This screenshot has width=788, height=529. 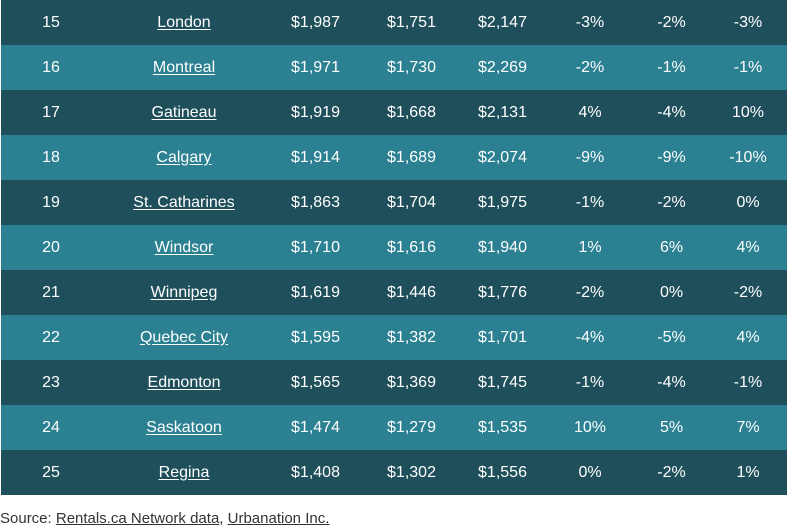 I want to click on rent-cell-1: $1,914, so click(x=315, y=157).